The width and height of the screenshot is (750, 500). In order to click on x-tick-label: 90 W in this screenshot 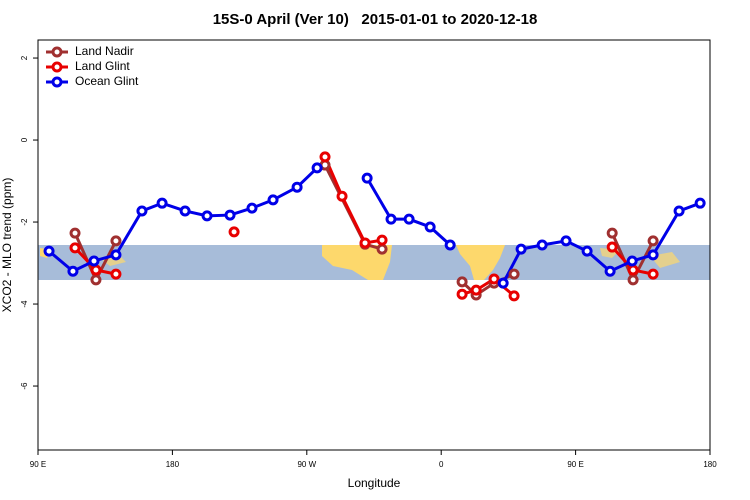, I will do `click(306, 464)`.